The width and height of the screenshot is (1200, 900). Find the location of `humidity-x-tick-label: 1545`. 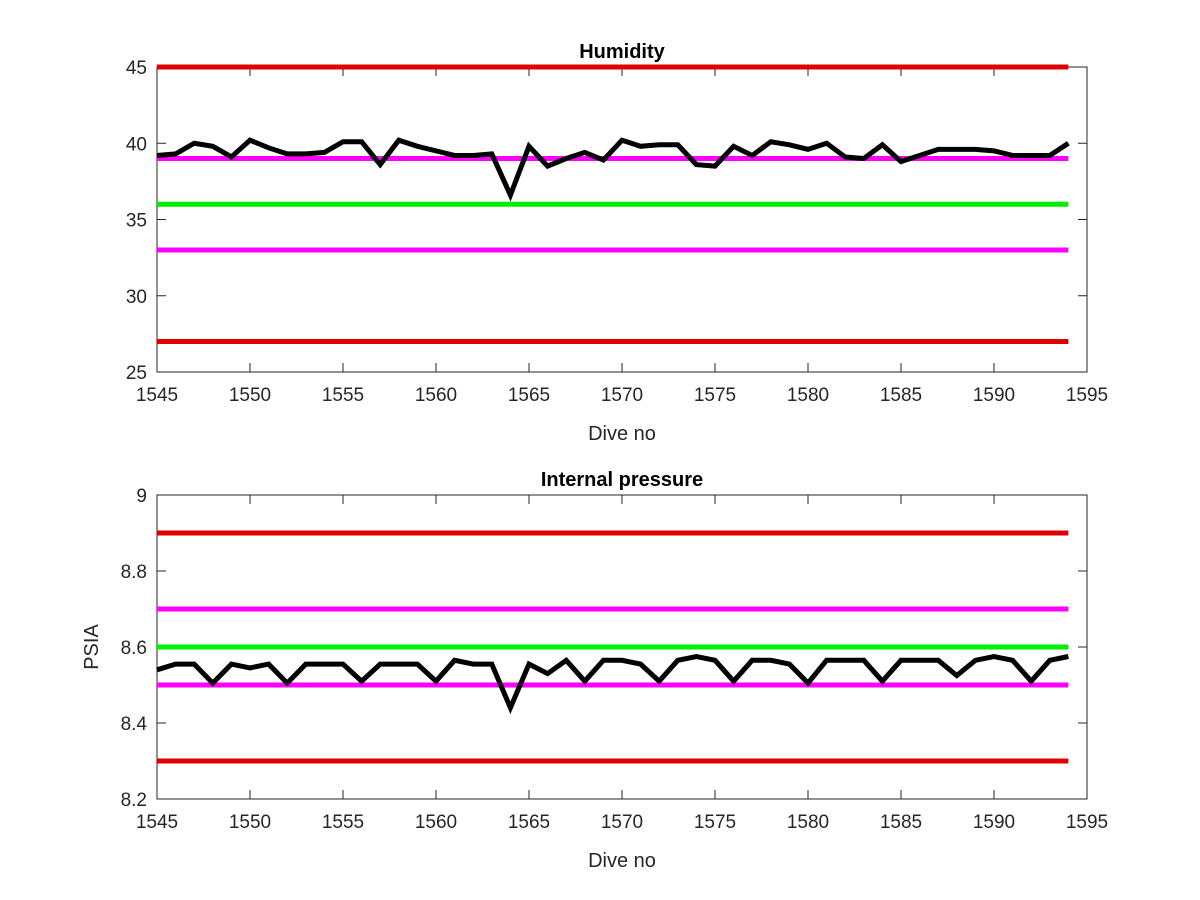

humidity-x-tick-label: 1545 is located at coordinates (157, 395).